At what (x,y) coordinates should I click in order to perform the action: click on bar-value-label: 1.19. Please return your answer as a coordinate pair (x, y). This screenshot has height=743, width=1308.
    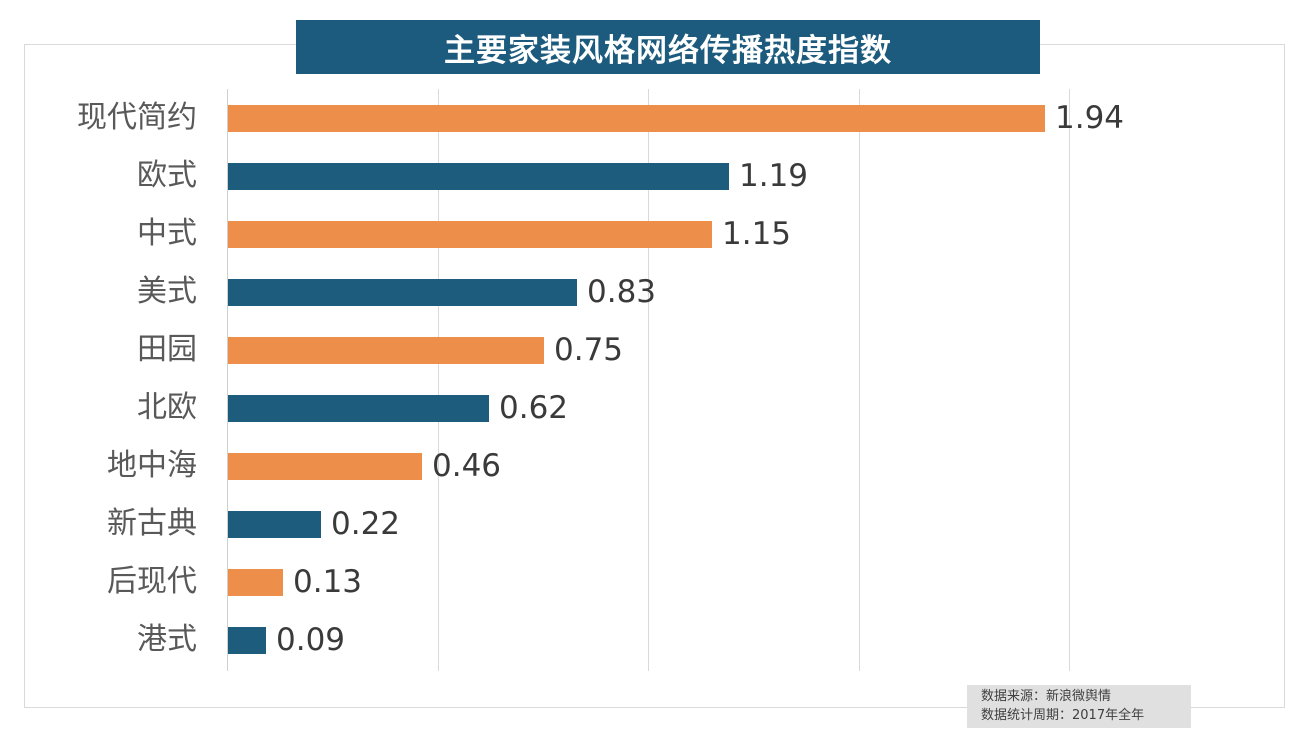
    Looking at the image, I should click on (774, 176).